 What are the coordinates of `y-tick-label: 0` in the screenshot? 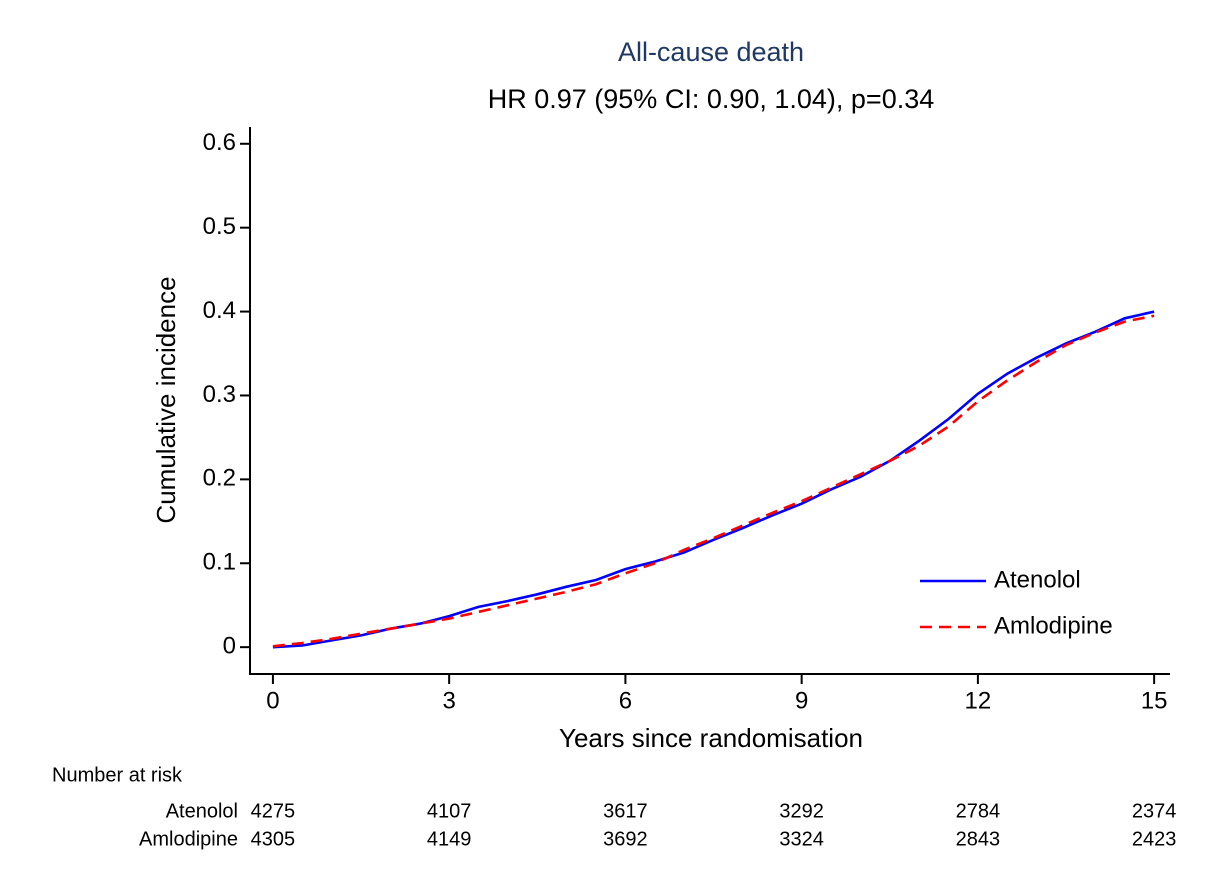 It's located at (229, 645).